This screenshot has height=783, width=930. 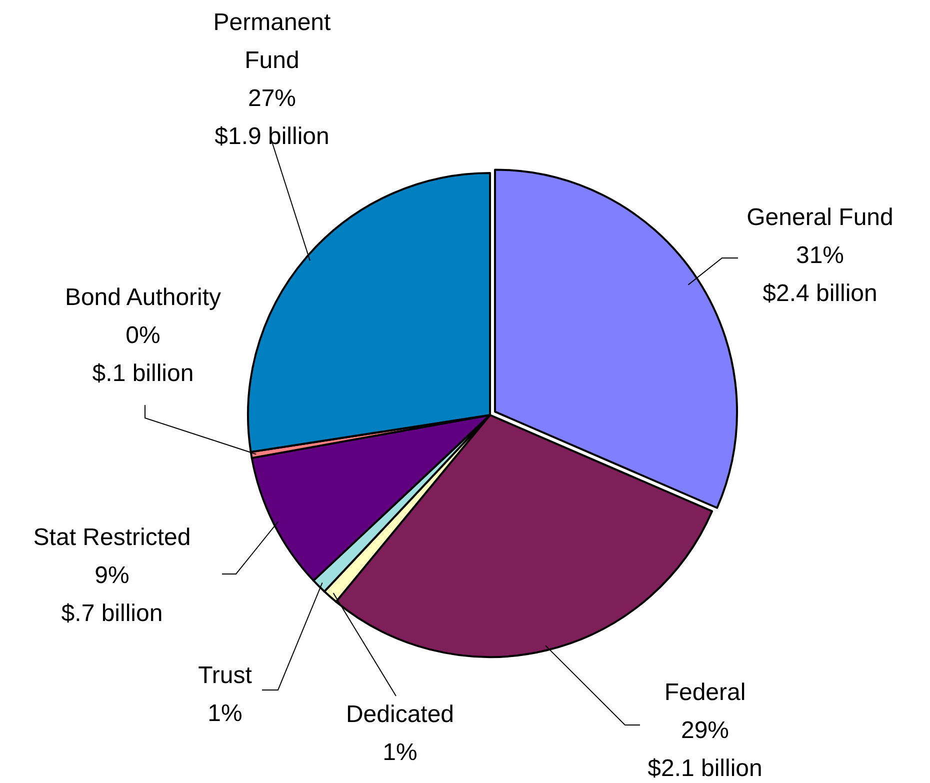 What do you see at coordinates (112, 537) in the screenshot?
I see `legend-label: Stat Restricted` at bounding box center [112, 537].